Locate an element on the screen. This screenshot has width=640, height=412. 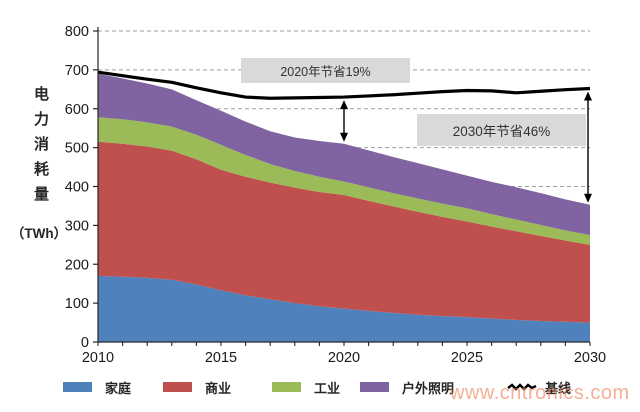
annotation-2020-savings: 2020年节省19% is located at coordinates (325, 70).